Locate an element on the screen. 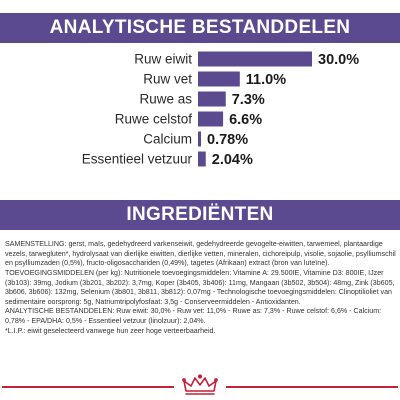 This screenshot has height=400, width=400. analysis-title: ANALYTISCHE BESTANDDELEN is located at coordinates (200, 27).